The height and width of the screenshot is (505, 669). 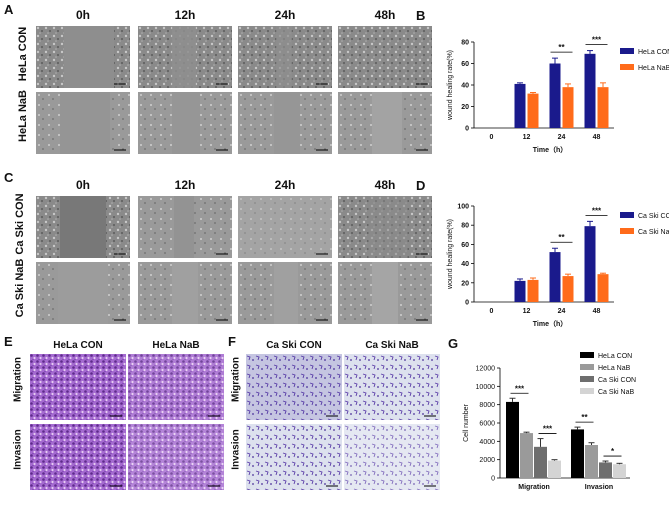 What do you see at coordinates (285, 15) in the screenshot?
I see `panel-a-header-24h: 24h` at bounding box center [285, 15].